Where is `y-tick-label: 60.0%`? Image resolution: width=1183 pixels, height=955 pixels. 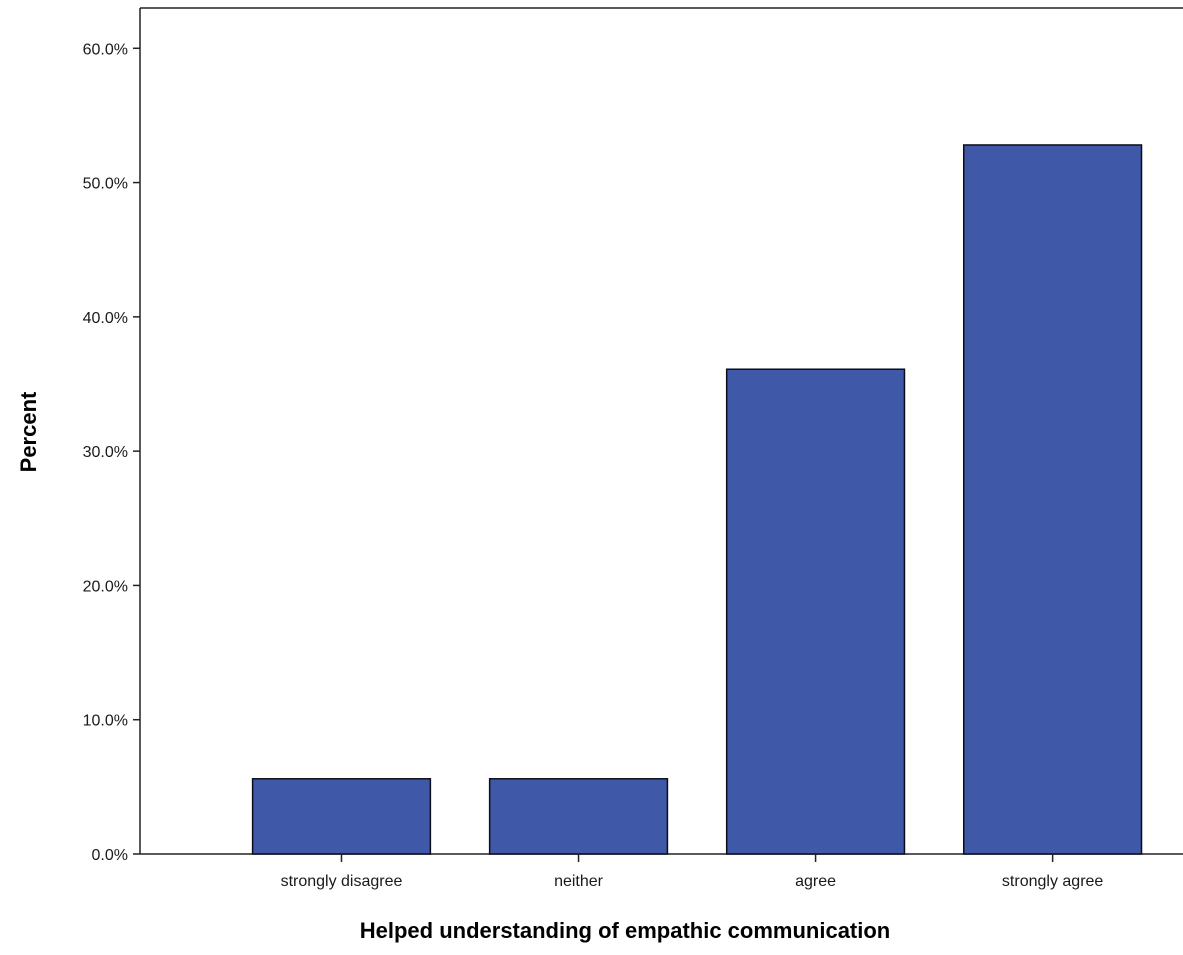 y-tick-label: 60.0% is located at coordinates (105, 49).